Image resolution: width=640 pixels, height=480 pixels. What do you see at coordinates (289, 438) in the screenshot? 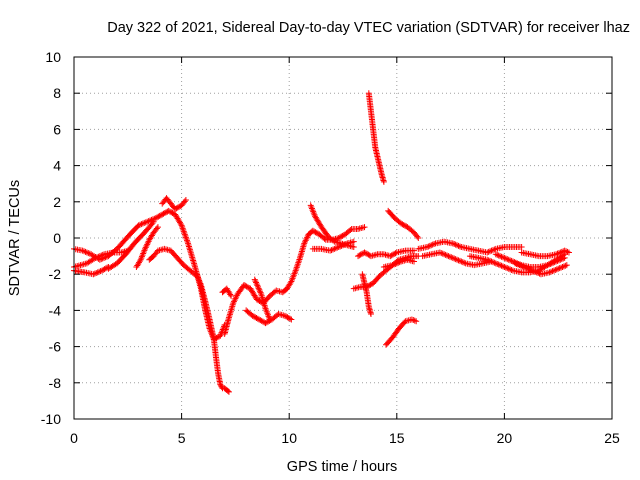
I see `x-tick-label: 10` at bounding box center [289, 438].